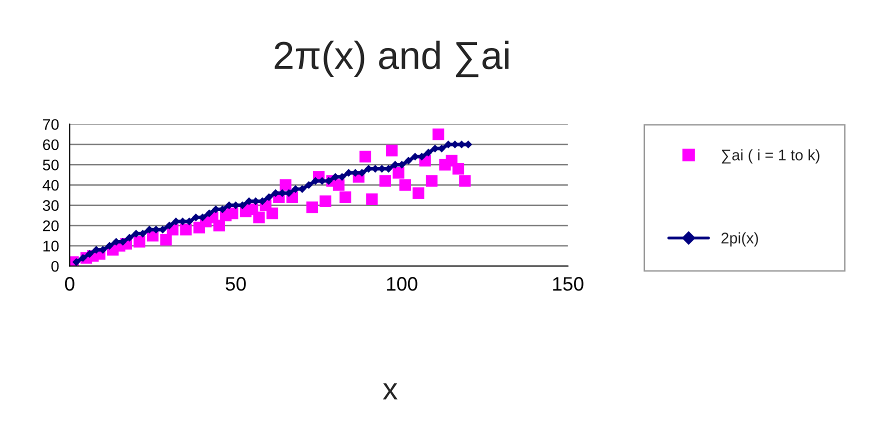  I want to click on y-tick-label: 10, so click(51, 246).